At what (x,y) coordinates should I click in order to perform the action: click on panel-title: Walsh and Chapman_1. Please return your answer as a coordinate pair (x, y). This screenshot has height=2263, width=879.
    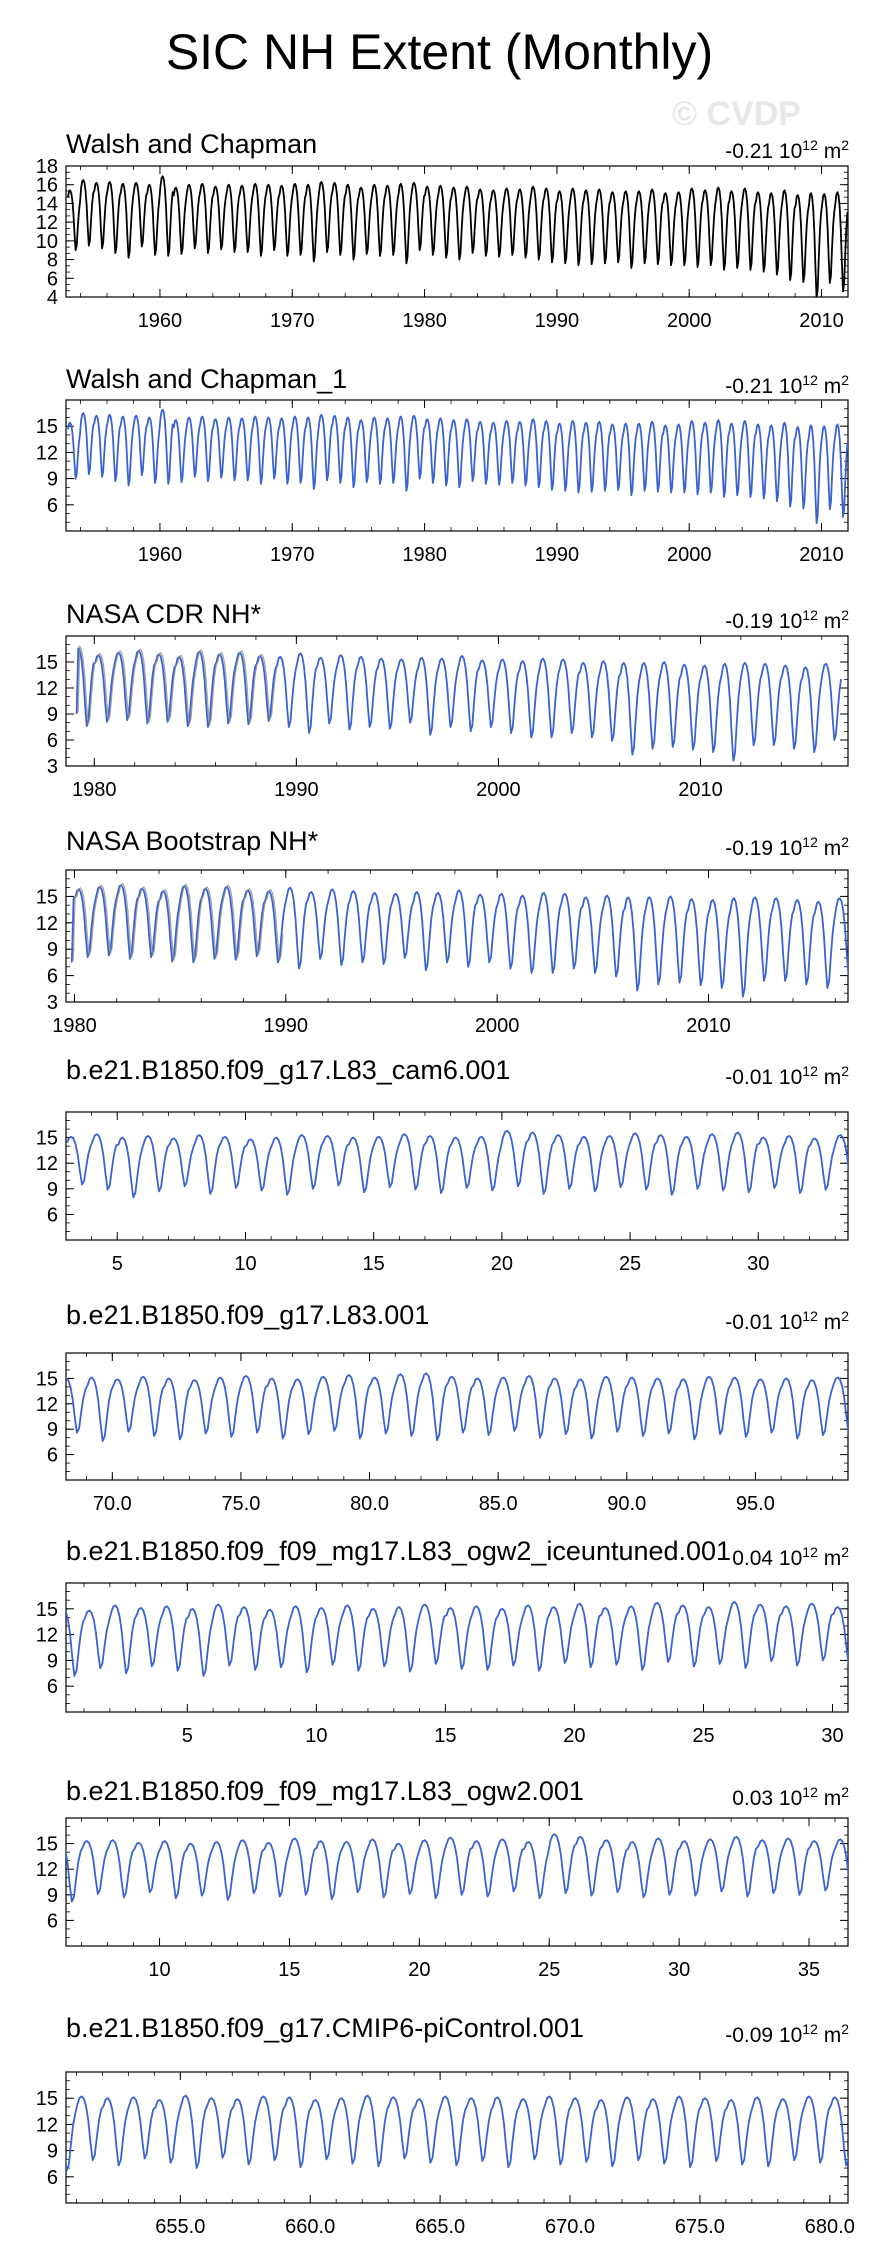
    Looking at the image, I should click on (207, 379).